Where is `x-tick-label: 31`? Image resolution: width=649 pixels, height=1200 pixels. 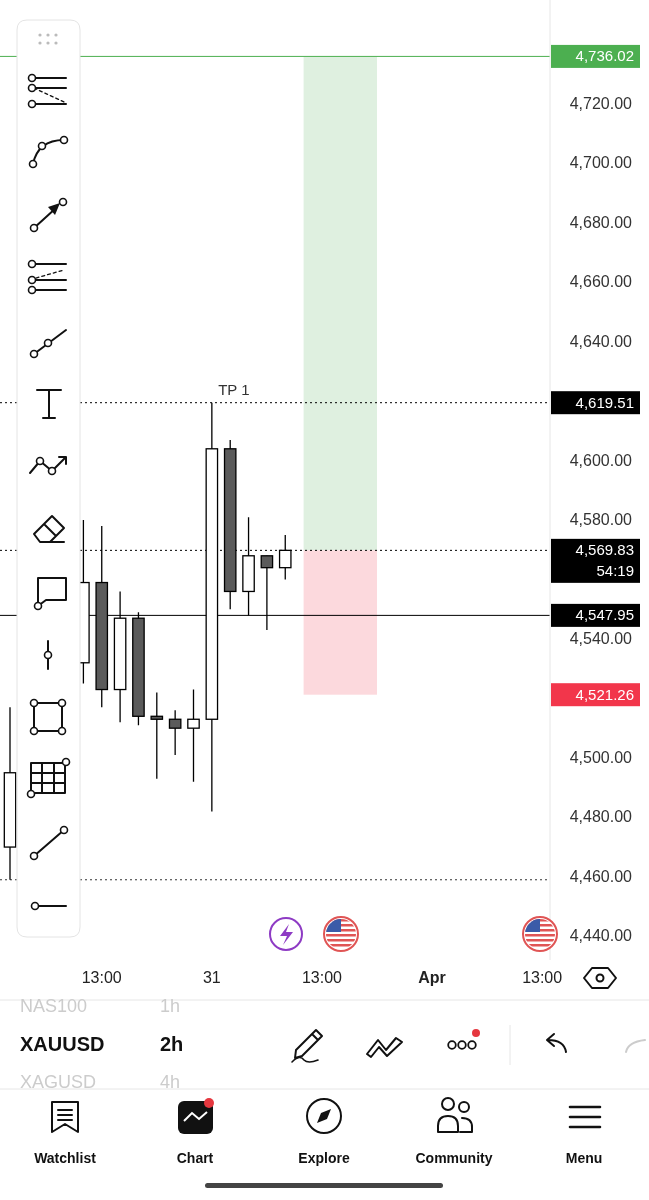 x-tick-label: 31 is located at coordinates (211, 977).